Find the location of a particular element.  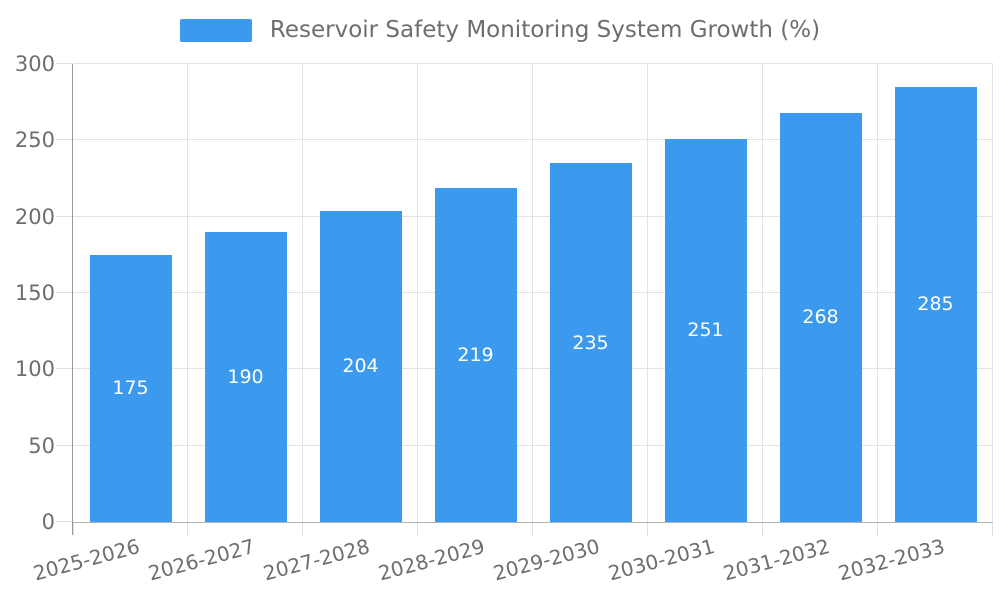

bar-value-label: 204 is located at coordinates (360, 366).